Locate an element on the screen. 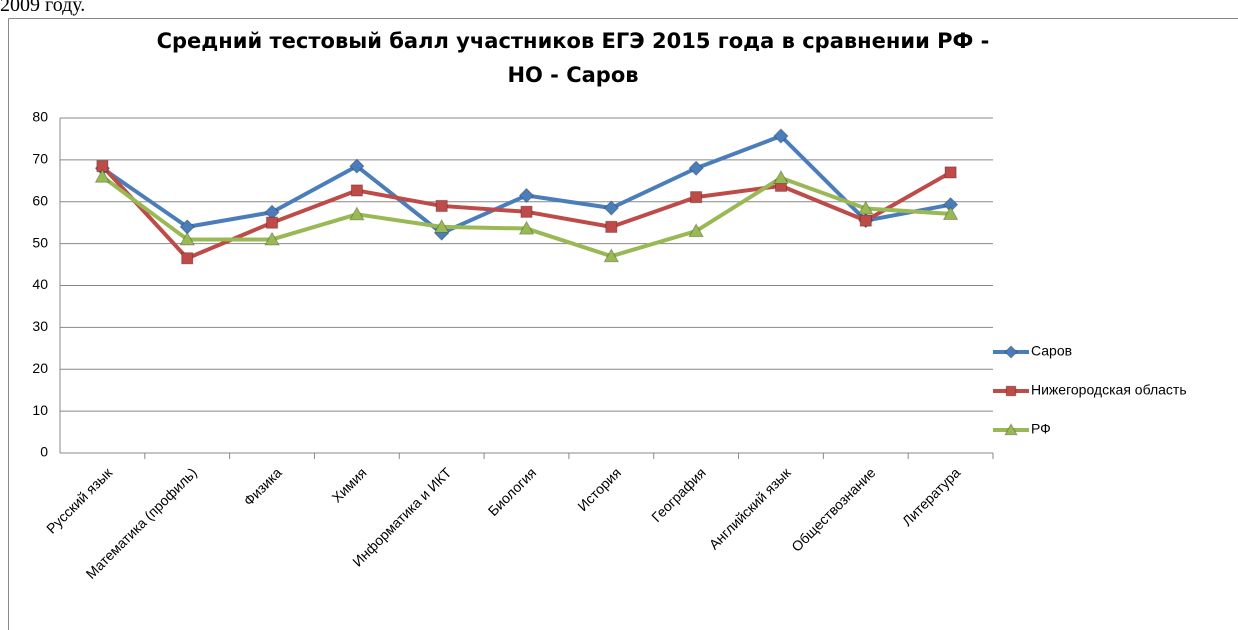  y-tick-label: 60 is located at coordinates (40, 200).